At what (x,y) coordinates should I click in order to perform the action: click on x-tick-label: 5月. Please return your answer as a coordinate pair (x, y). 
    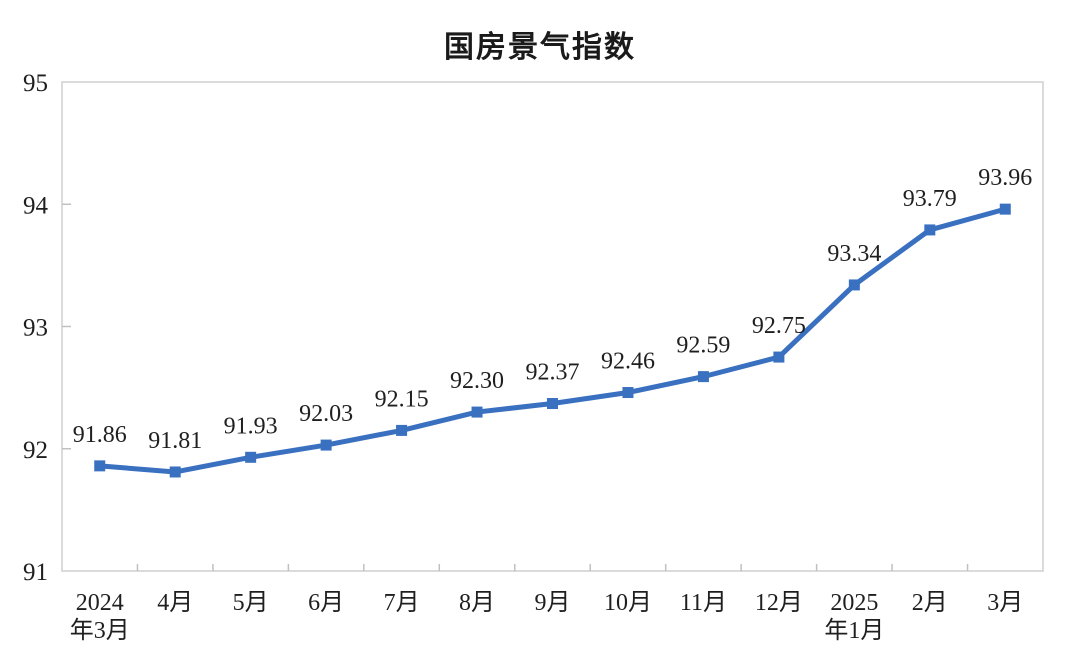
    Looking at the image, I should click on (251, 603).